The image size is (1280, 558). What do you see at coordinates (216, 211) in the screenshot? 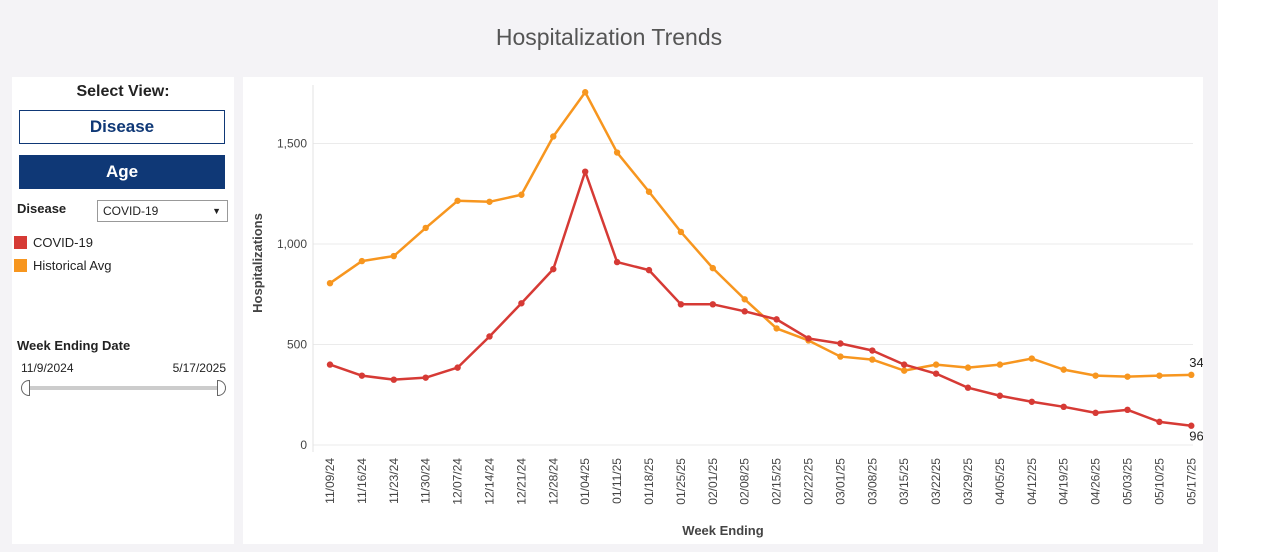
I see `chevron-down-icon: ▼` at bounding box center [216, 211].